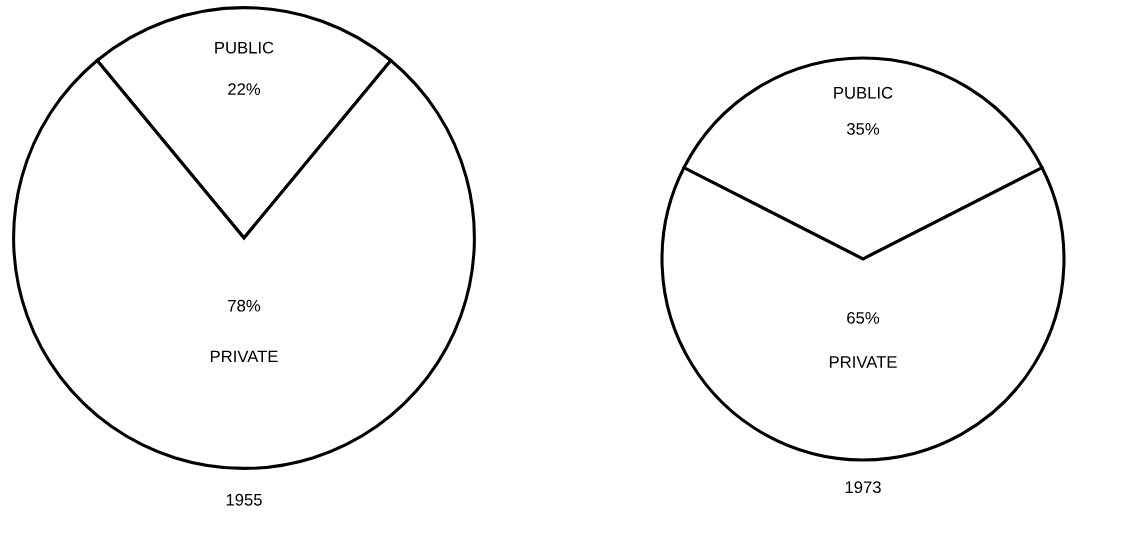 The height and width of the screenshot is (533, 1128). I want to click on data-label: 78%, so click(244, 305).